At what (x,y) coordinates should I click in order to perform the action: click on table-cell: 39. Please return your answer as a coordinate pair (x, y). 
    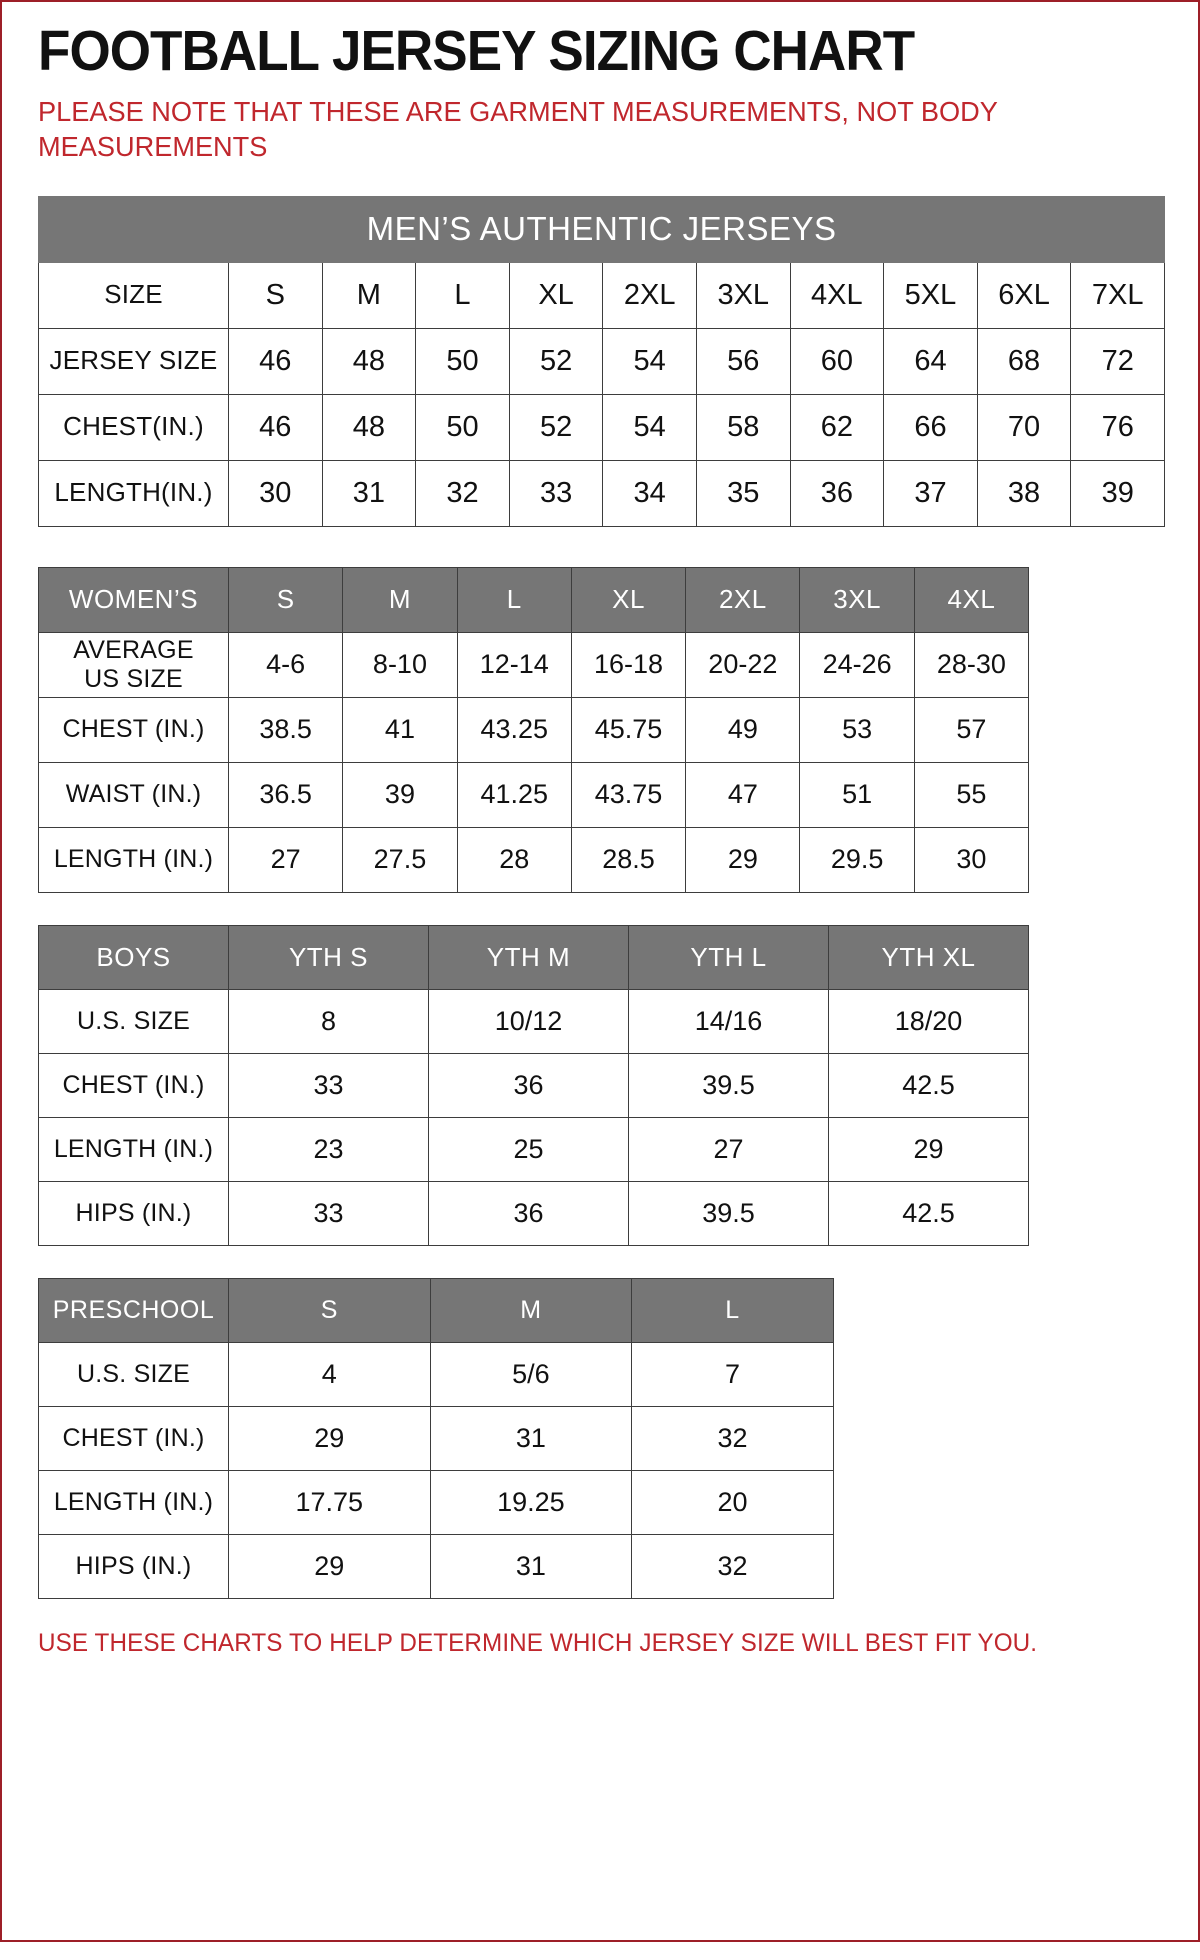
    Looking at the image, I should click on (400, 794).